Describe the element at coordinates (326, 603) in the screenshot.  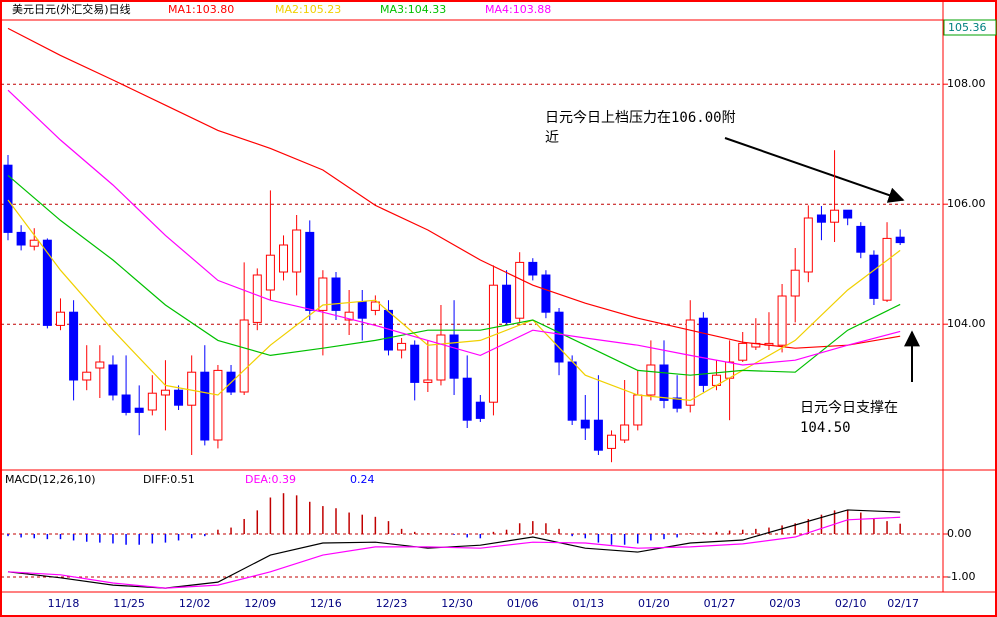
I see `x-tick-label: 12/16` at that location.